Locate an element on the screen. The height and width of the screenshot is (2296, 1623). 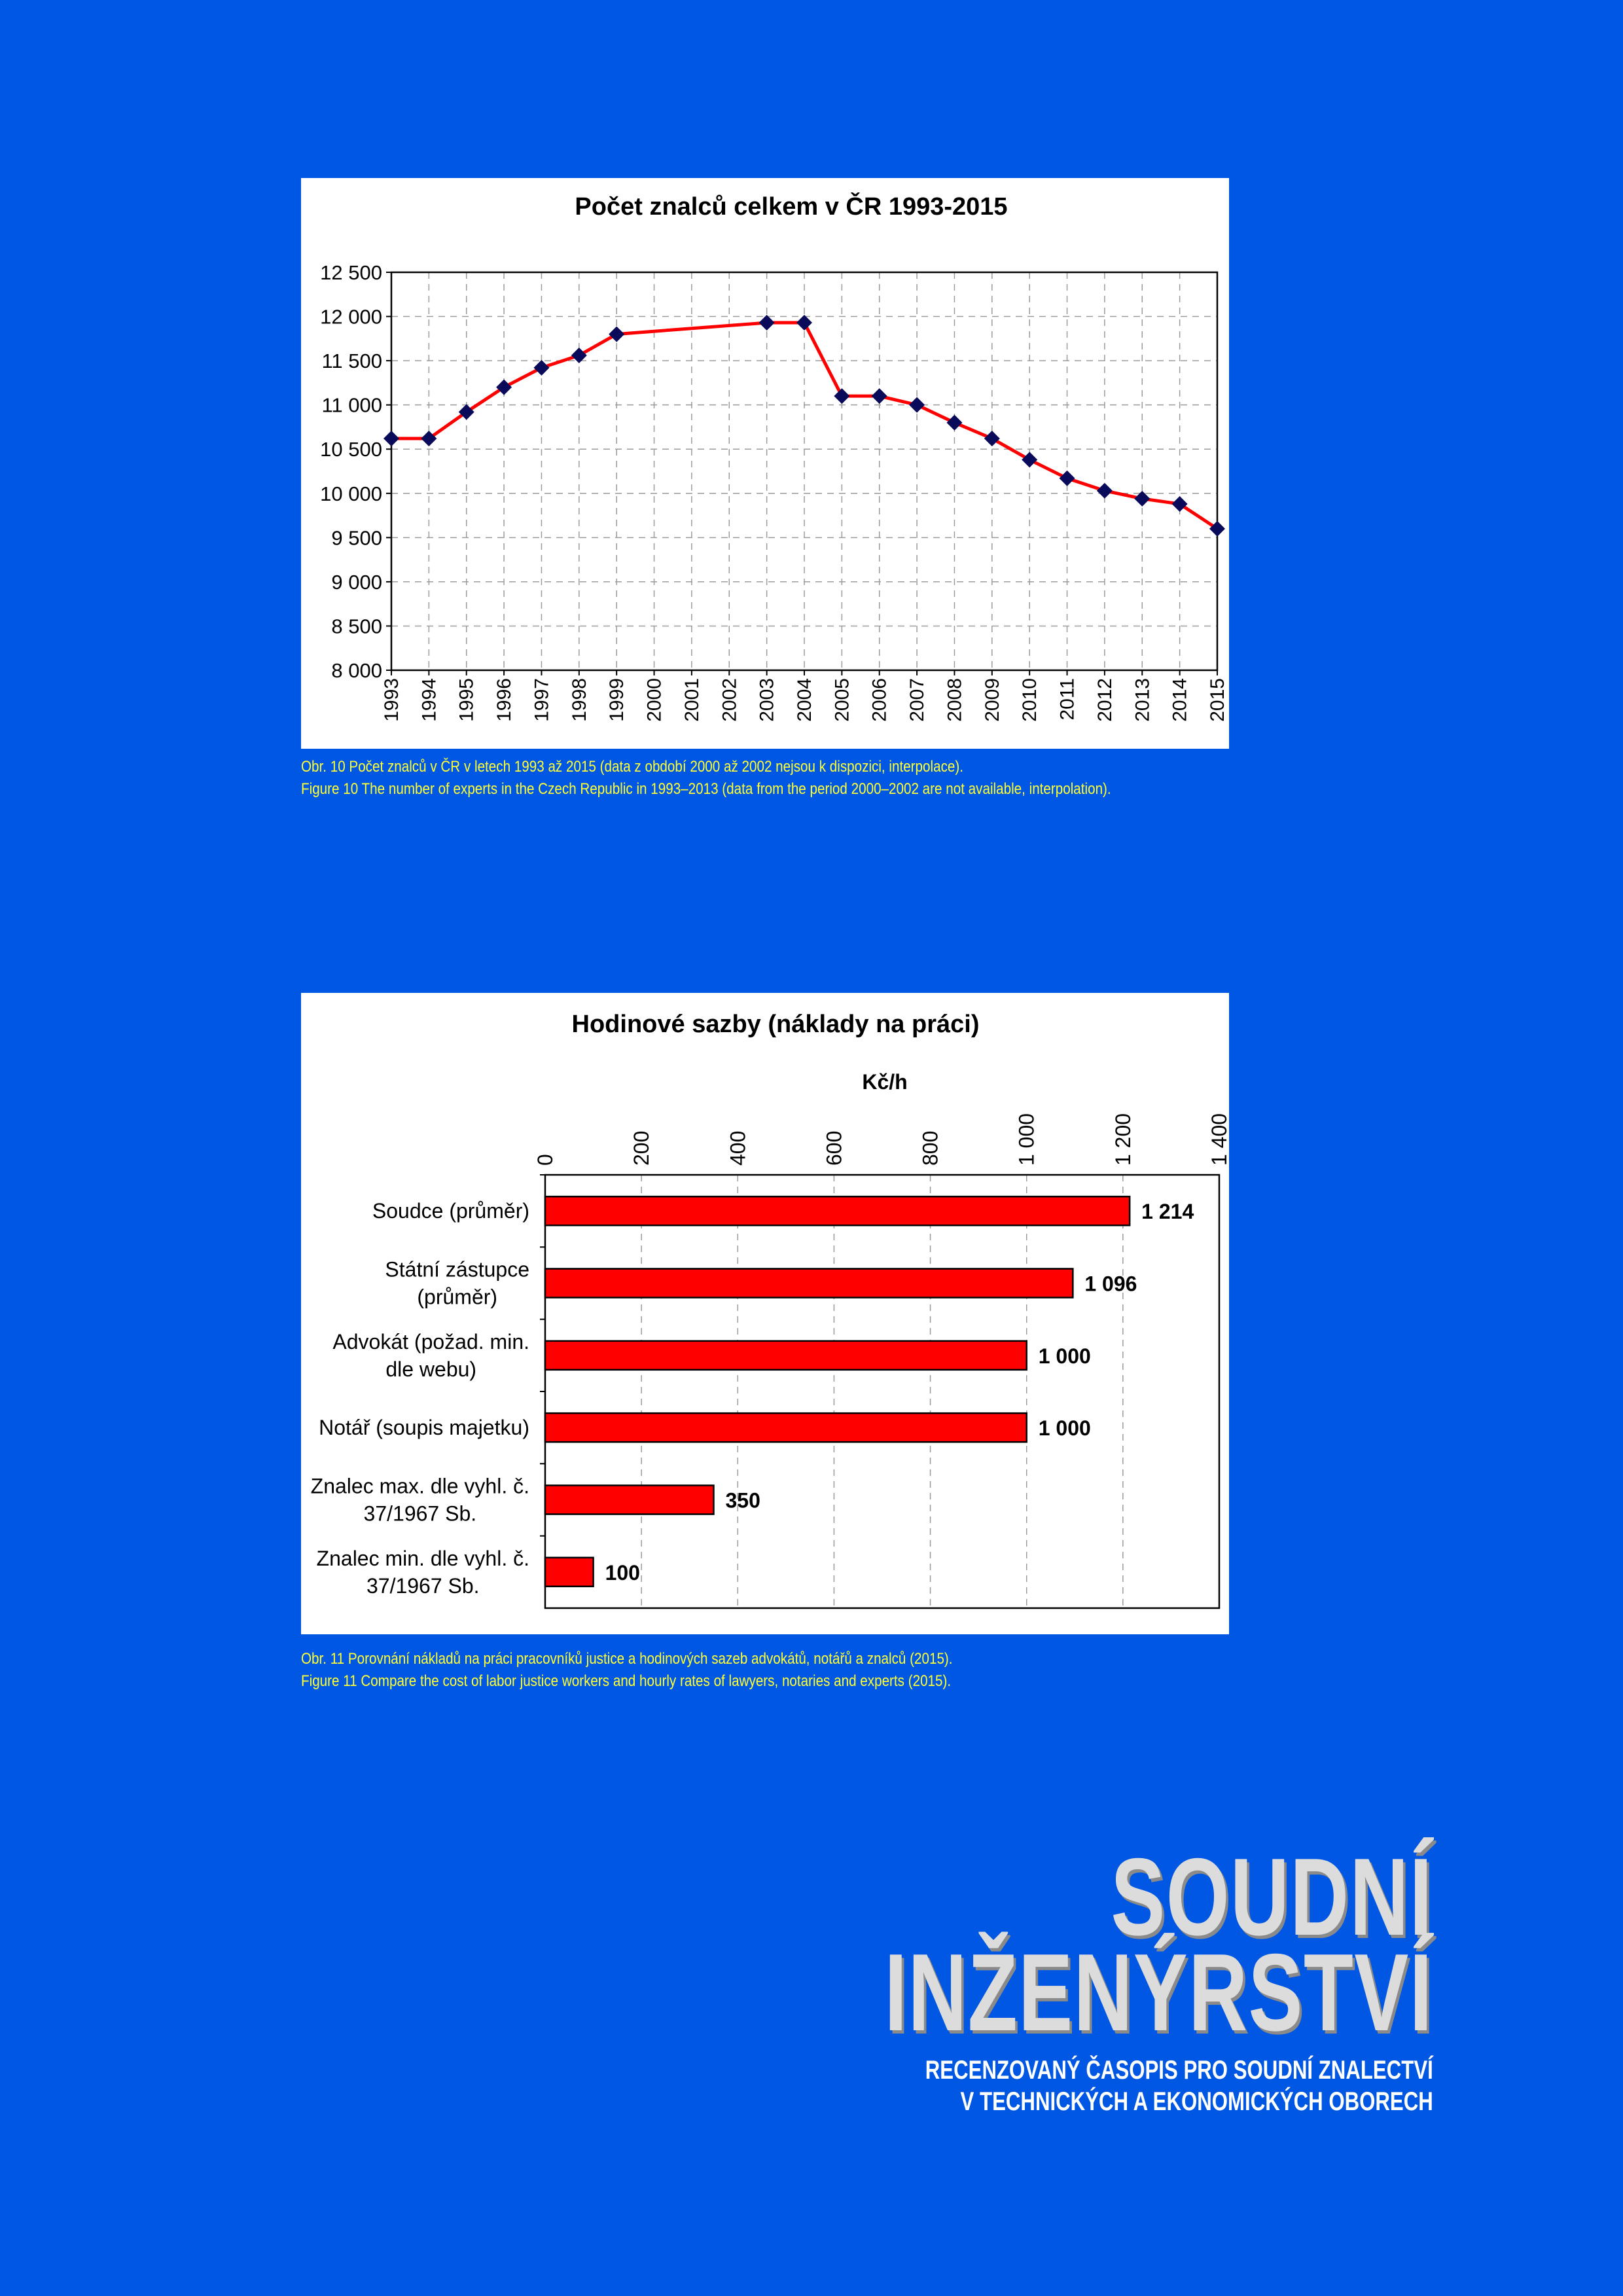
chart-title: Hodinové sazby (náklady na práci) is located at coordinates (776, 1024).